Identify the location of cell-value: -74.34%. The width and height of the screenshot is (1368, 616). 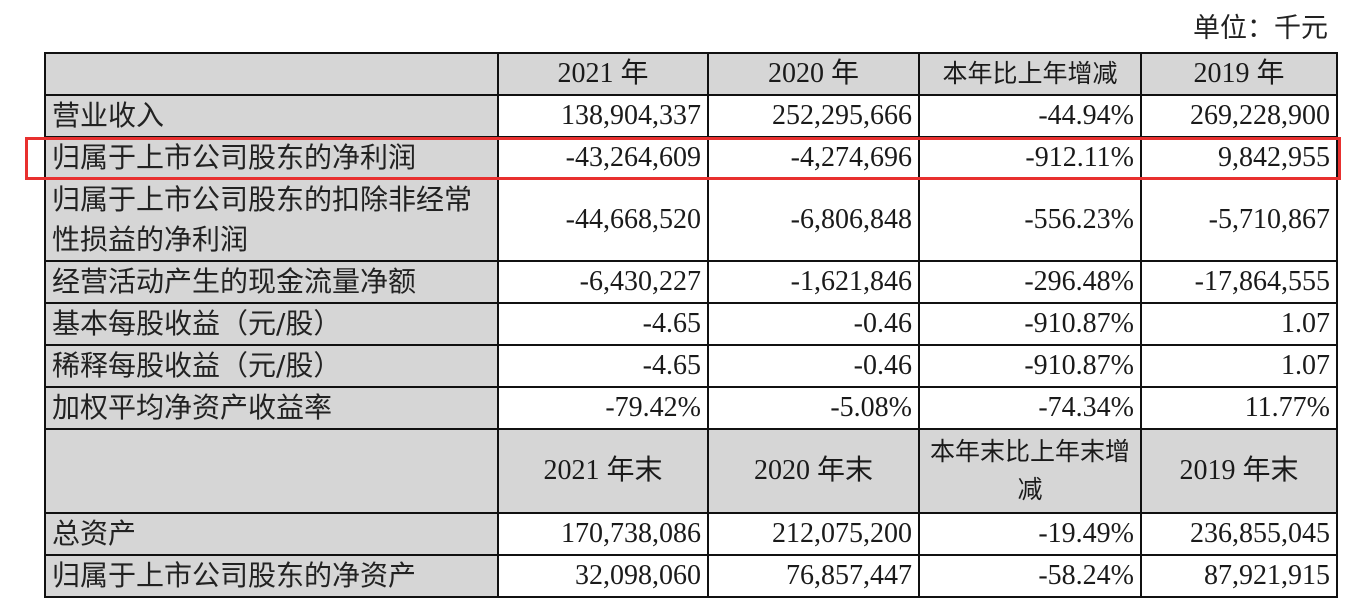
(1030, 408).